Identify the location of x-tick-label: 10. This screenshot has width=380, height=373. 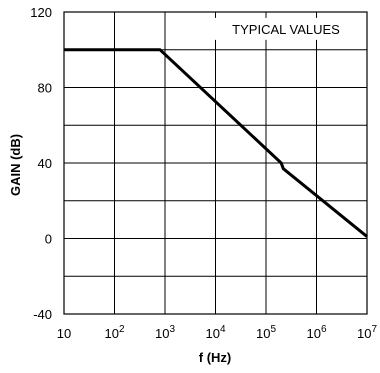
(64, 333).